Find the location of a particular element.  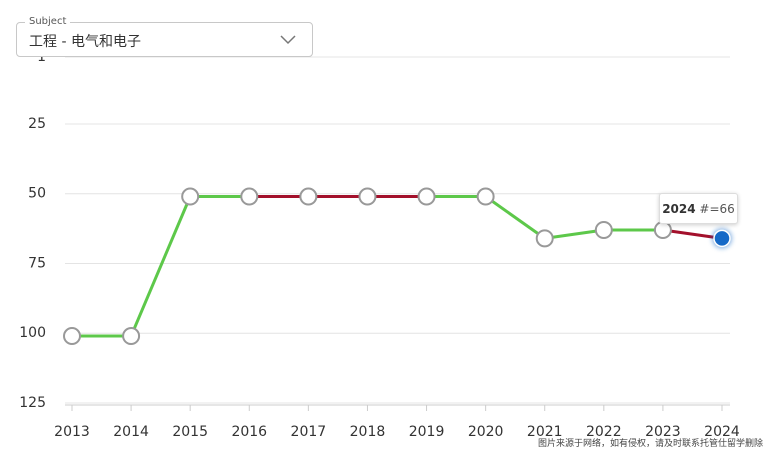

y-tick-label: 75 is located at coordinates (37, 263).